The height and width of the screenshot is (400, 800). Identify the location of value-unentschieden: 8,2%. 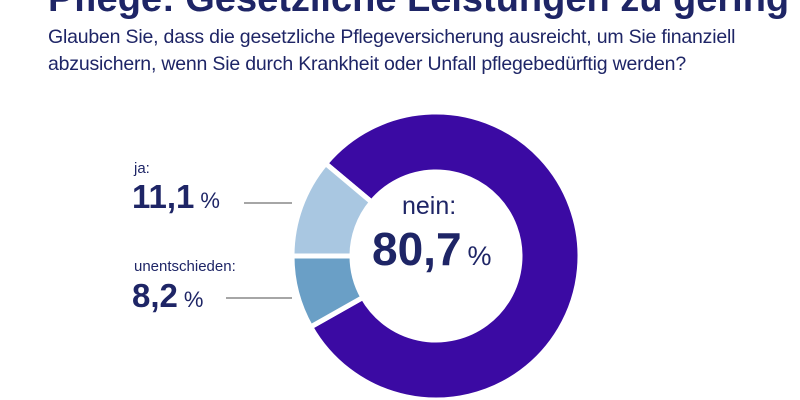
(167, 296).